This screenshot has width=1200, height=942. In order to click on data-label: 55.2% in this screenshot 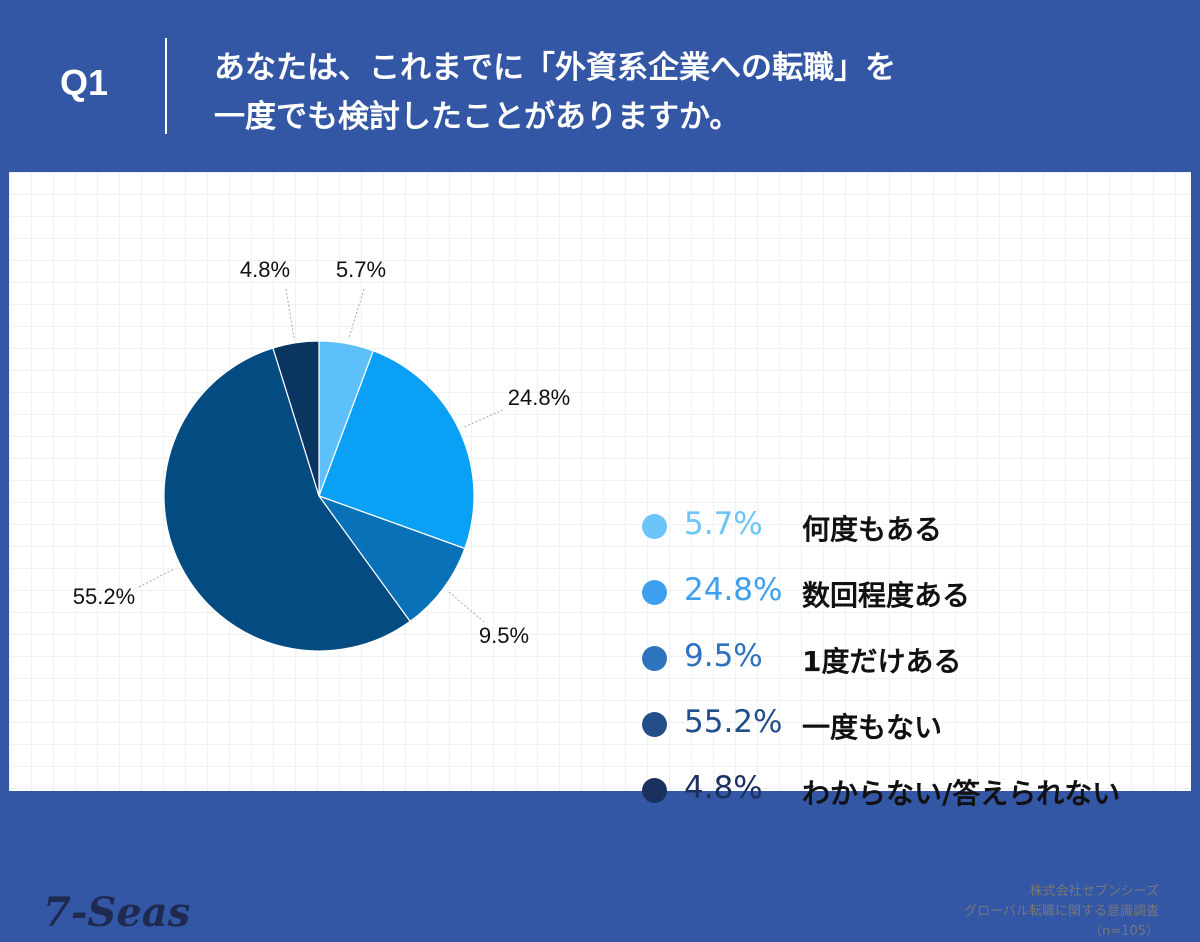, I will do `click(104, 596)`.